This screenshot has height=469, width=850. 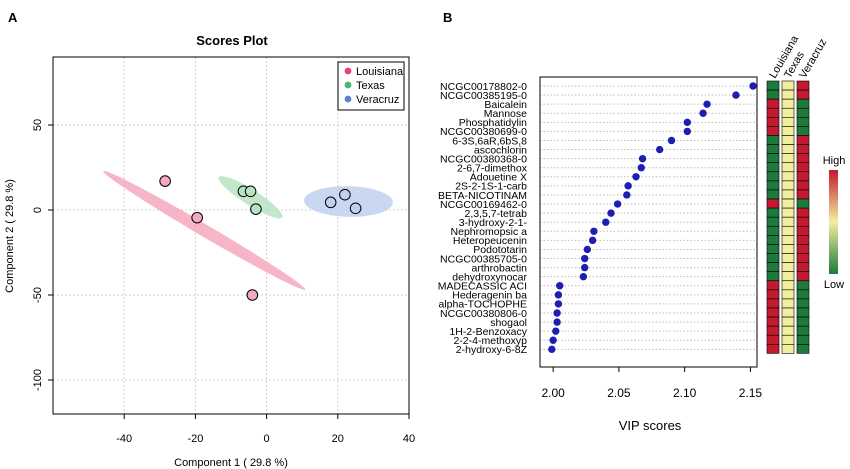 I want to click on vip-compound-name: 2-hydroxy-6-8Z, so click(x=492, y=350).